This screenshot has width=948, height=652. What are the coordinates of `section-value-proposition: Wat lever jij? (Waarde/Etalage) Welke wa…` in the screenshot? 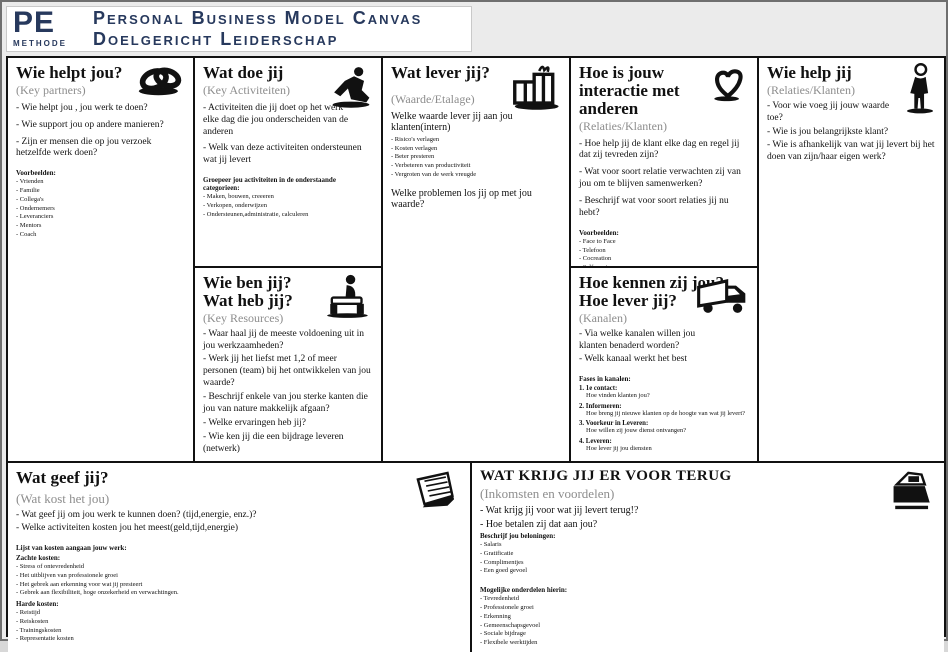 It's located at (476, 260).